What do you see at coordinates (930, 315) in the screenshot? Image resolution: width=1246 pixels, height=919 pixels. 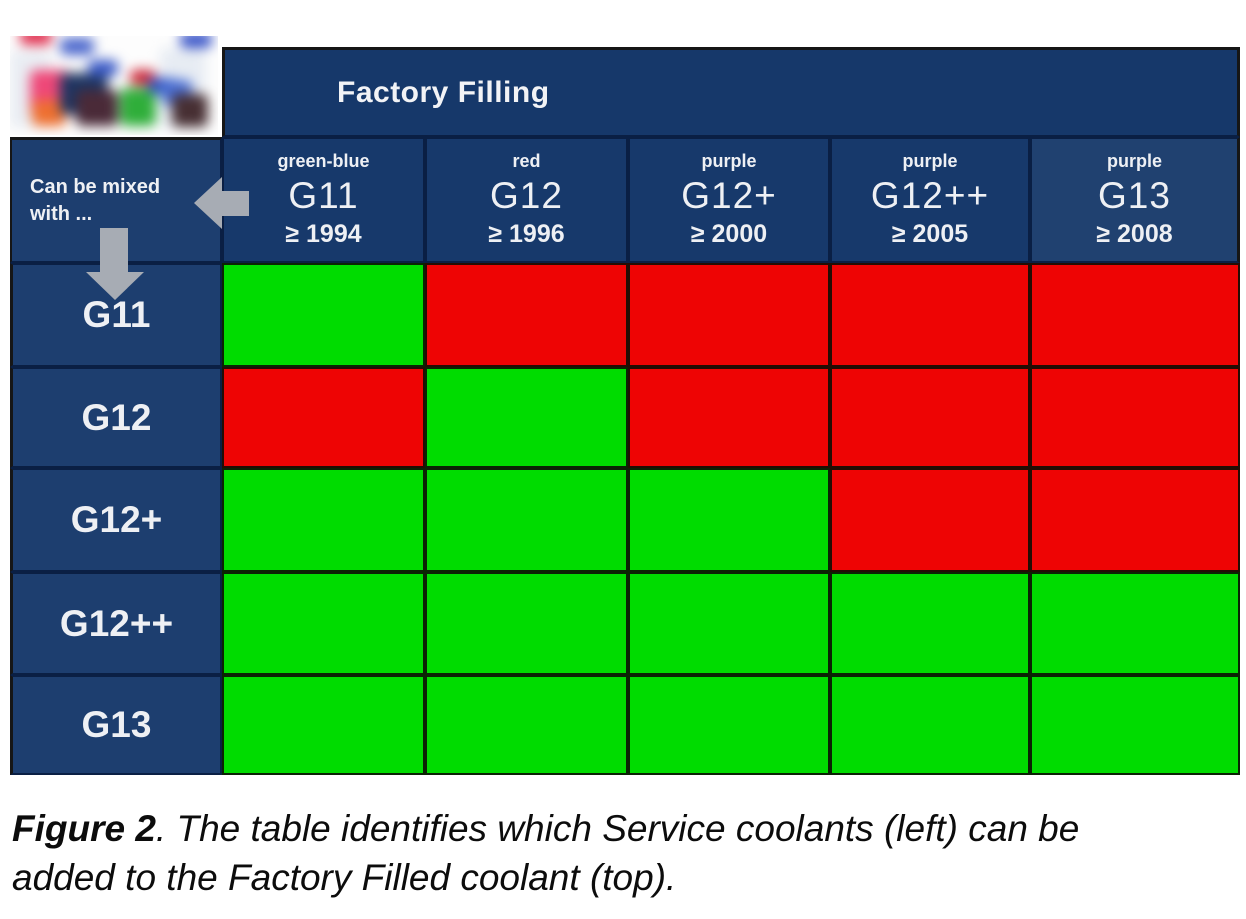 I see `cell-G11-in-G12++-no` at bounding box center [930, 315].